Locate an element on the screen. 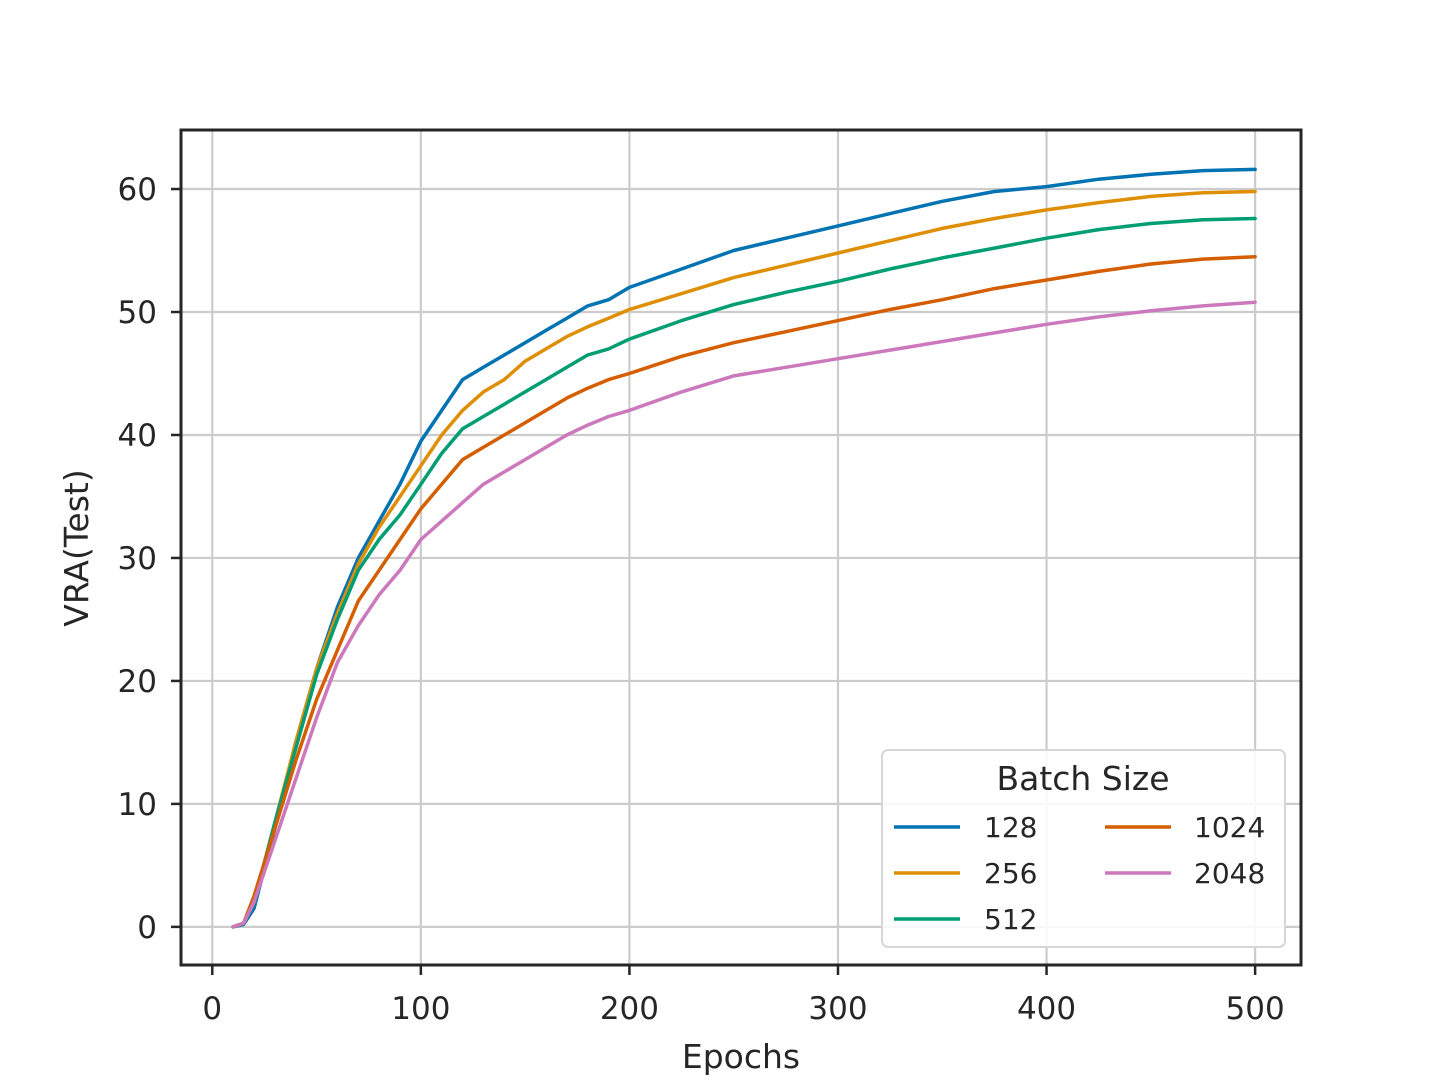 This screenshot has height=1084, width=1446. x-tick-label: 100 is located at coordinates (420, 1009).